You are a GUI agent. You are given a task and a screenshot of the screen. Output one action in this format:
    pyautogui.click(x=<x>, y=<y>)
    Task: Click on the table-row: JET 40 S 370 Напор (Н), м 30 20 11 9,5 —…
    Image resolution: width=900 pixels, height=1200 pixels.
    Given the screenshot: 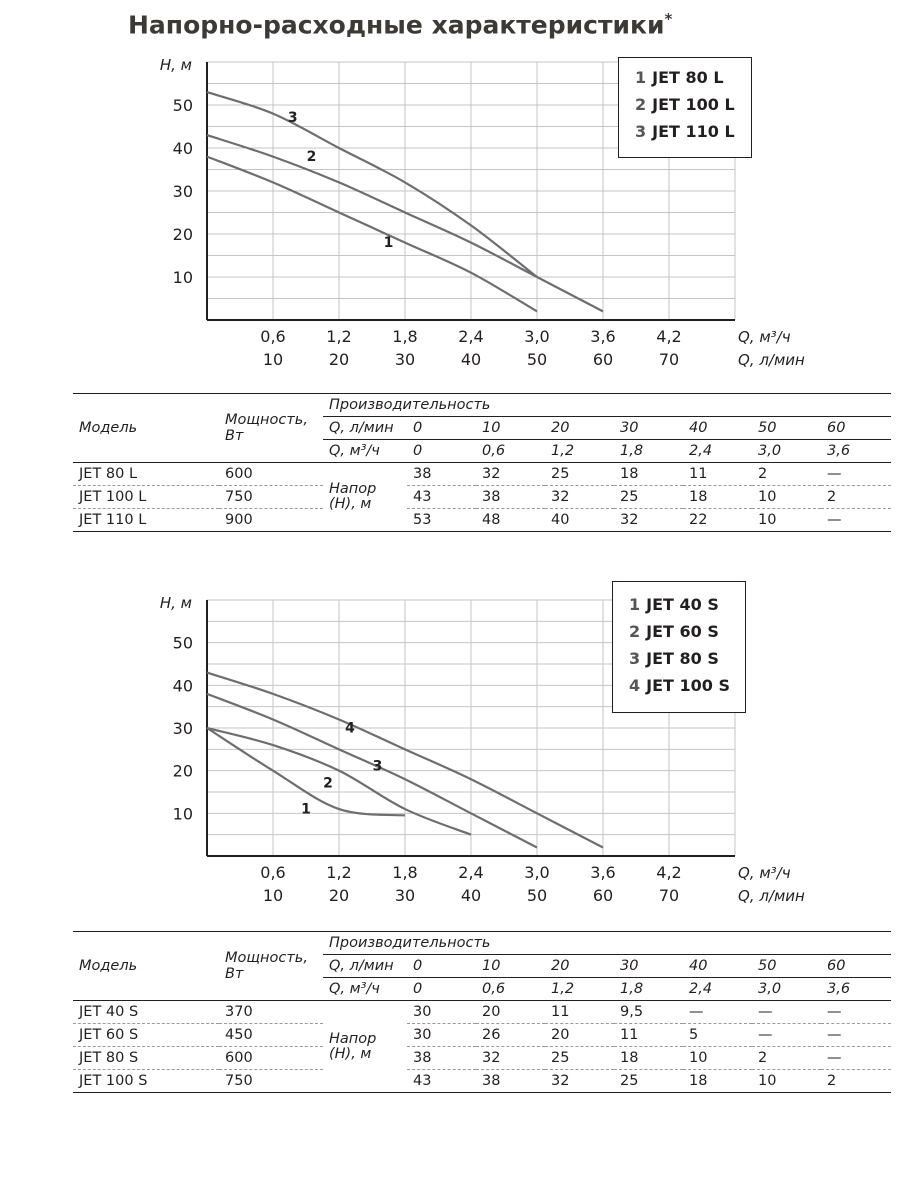 What is the action you would take?
    pyautogui.click(x=482, y=1046)
    